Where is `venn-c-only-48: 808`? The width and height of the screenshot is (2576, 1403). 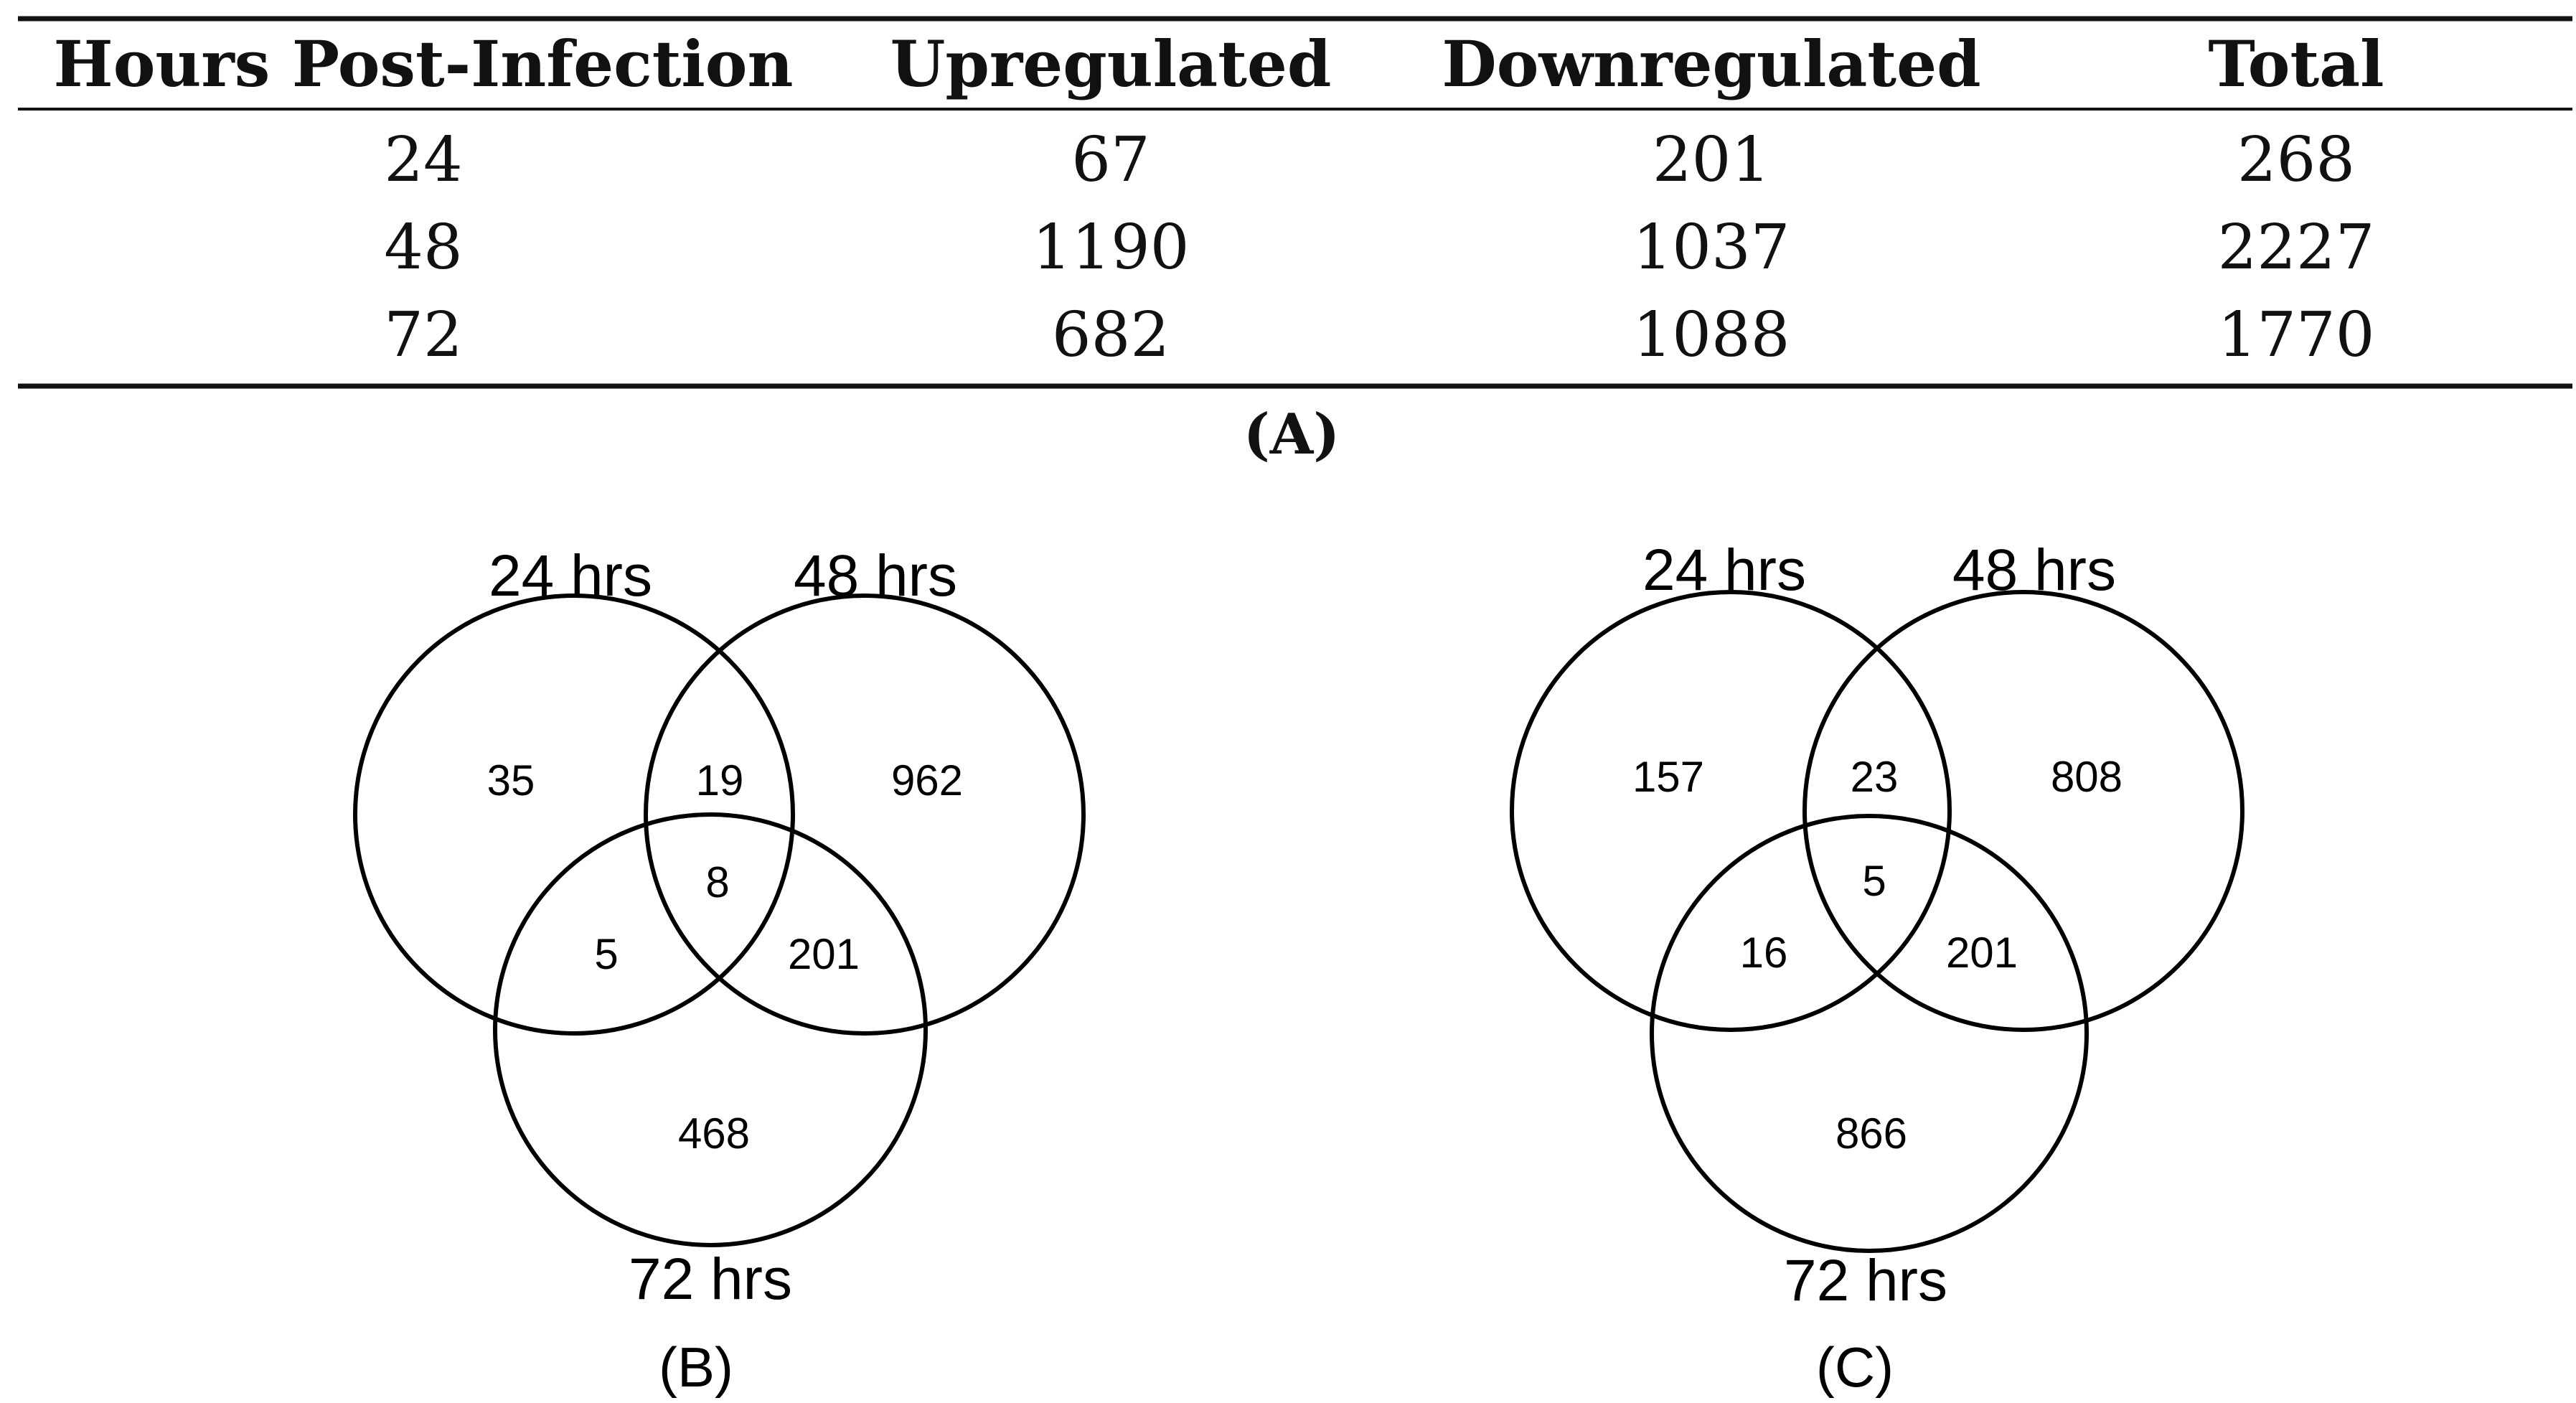
venn-c-only-48: 808 is located at coordinates (2087, 777).